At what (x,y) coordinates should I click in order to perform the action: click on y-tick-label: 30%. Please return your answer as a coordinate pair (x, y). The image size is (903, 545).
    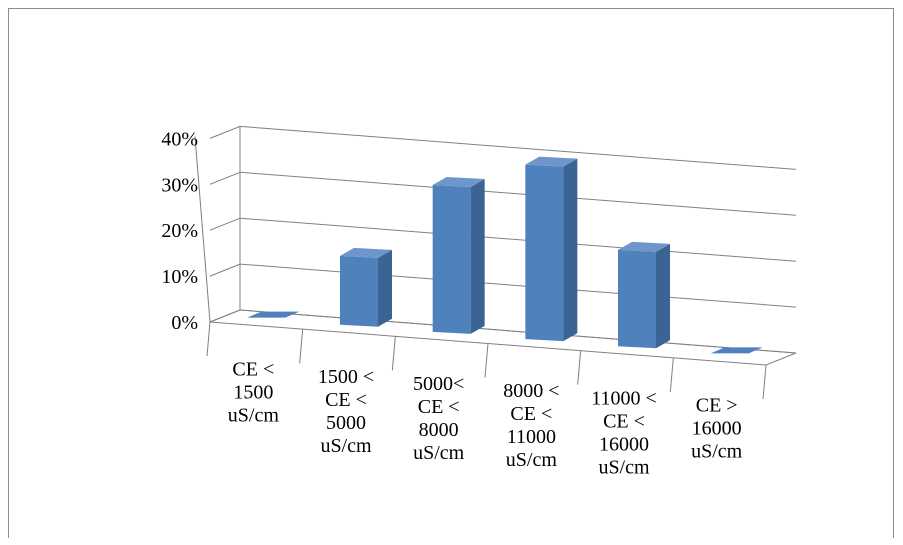
    Looking at the image, I should click on (179, 185).